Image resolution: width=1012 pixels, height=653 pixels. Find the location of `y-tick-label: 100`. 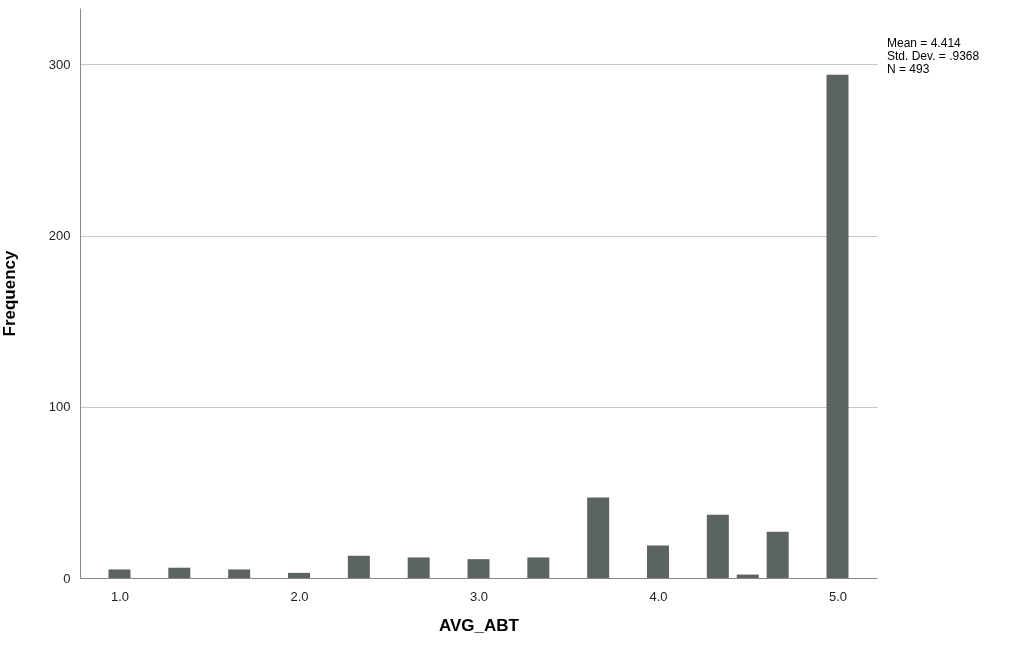

y-tick-label: 100 is located at coordinates (59, 407).